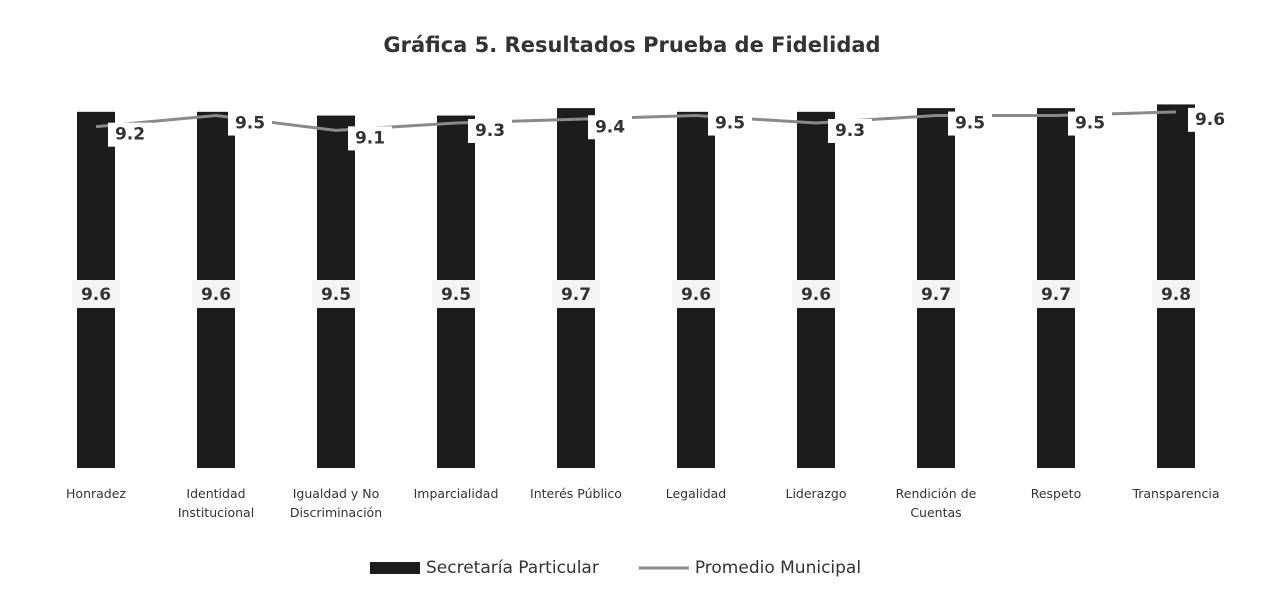 The width and height of the screenshot is (1264, 602). What do you see at coordinates (512, 568) in the screenshot?
I see `legend-label: Secretaría Particular` at bounding box center [512, 568].